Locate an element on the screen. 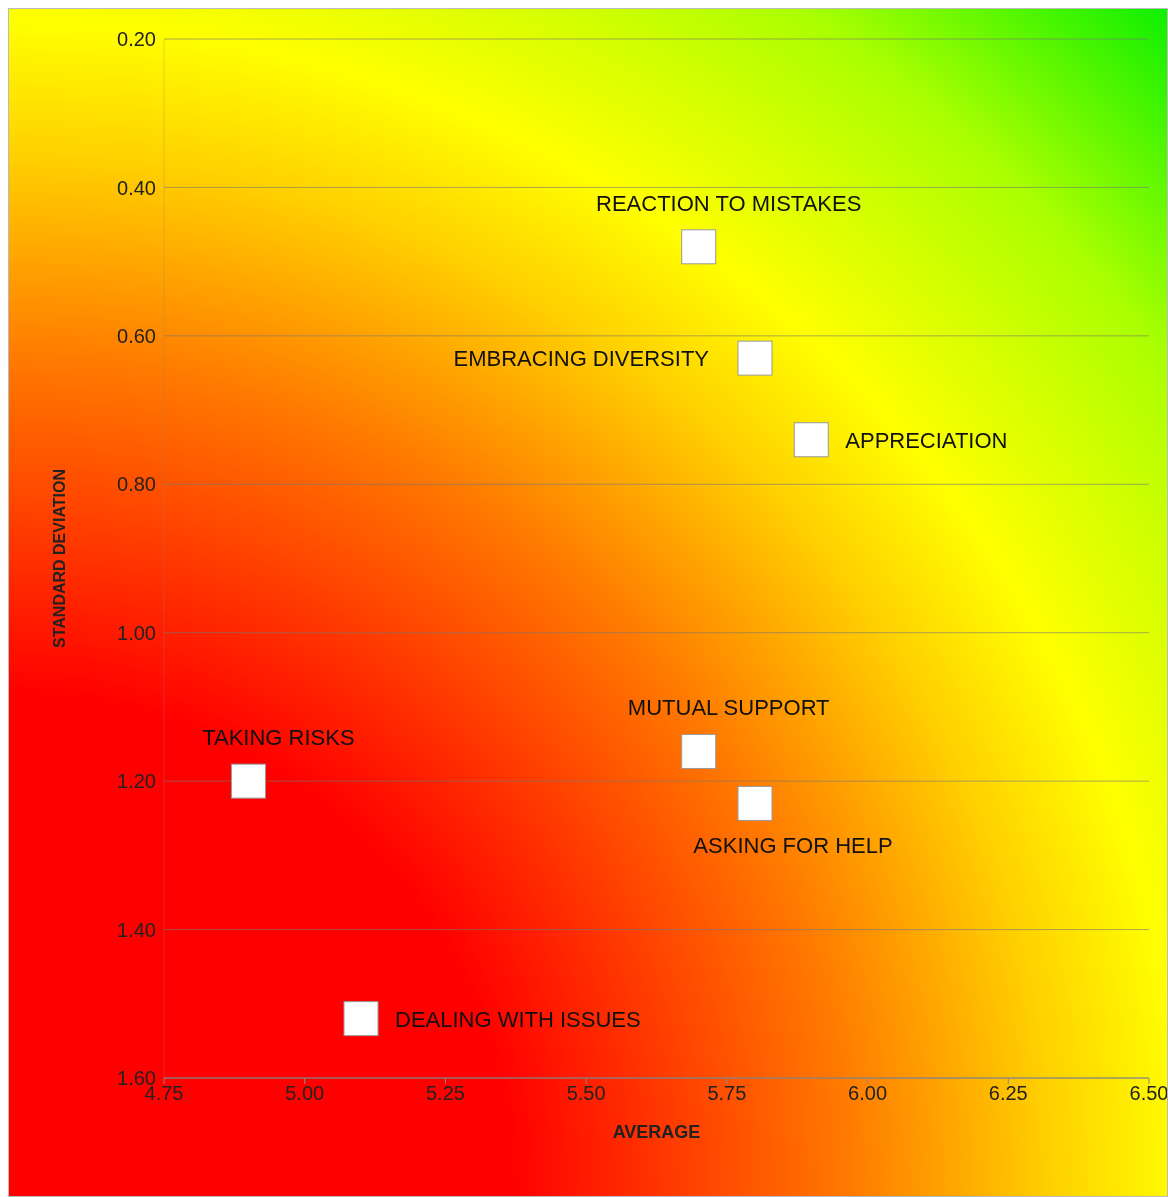 The height and width of the screenshot is (1197, 1168). series-label: REACTION TO MISTAKES is located at coordinates (729, 203).